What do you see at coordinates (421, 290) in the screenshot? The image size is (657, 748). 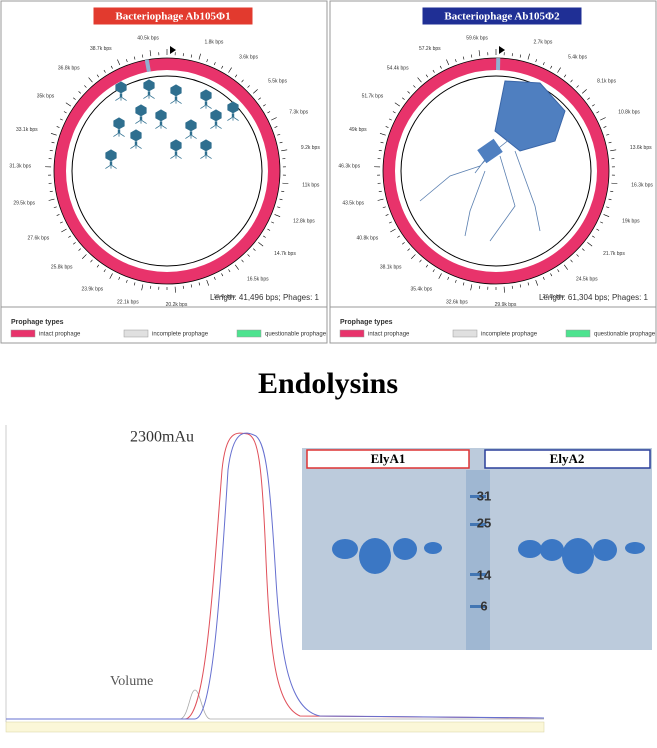 I see `tick-label: 35.4k bps` at bounding box center [421, 290].